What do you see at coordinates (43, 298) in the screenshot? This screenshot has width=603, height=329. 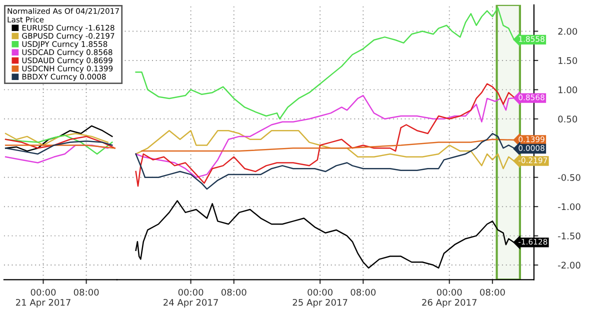 I see `x-tick-label: 00:00 21 Apr 2017` at bounding box center [43, 298].